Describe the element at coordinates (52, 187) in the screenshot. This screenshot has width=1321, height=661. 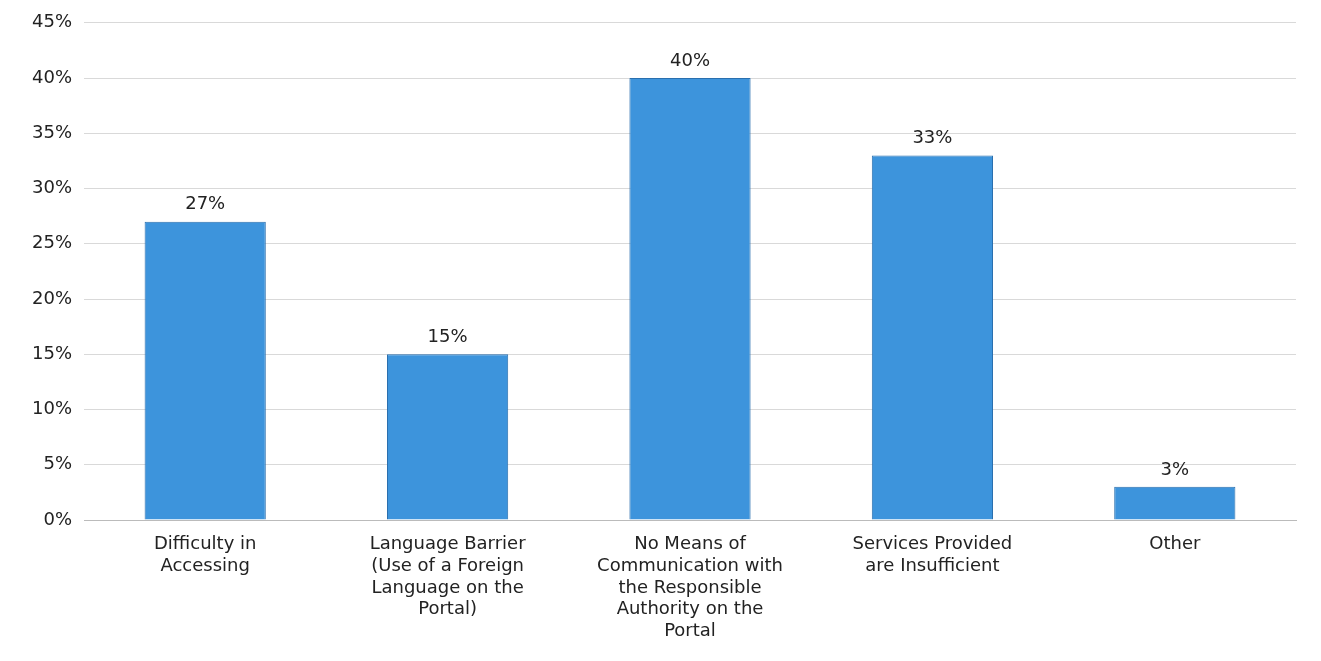
I see `y-tick-label: 30%` at that location.